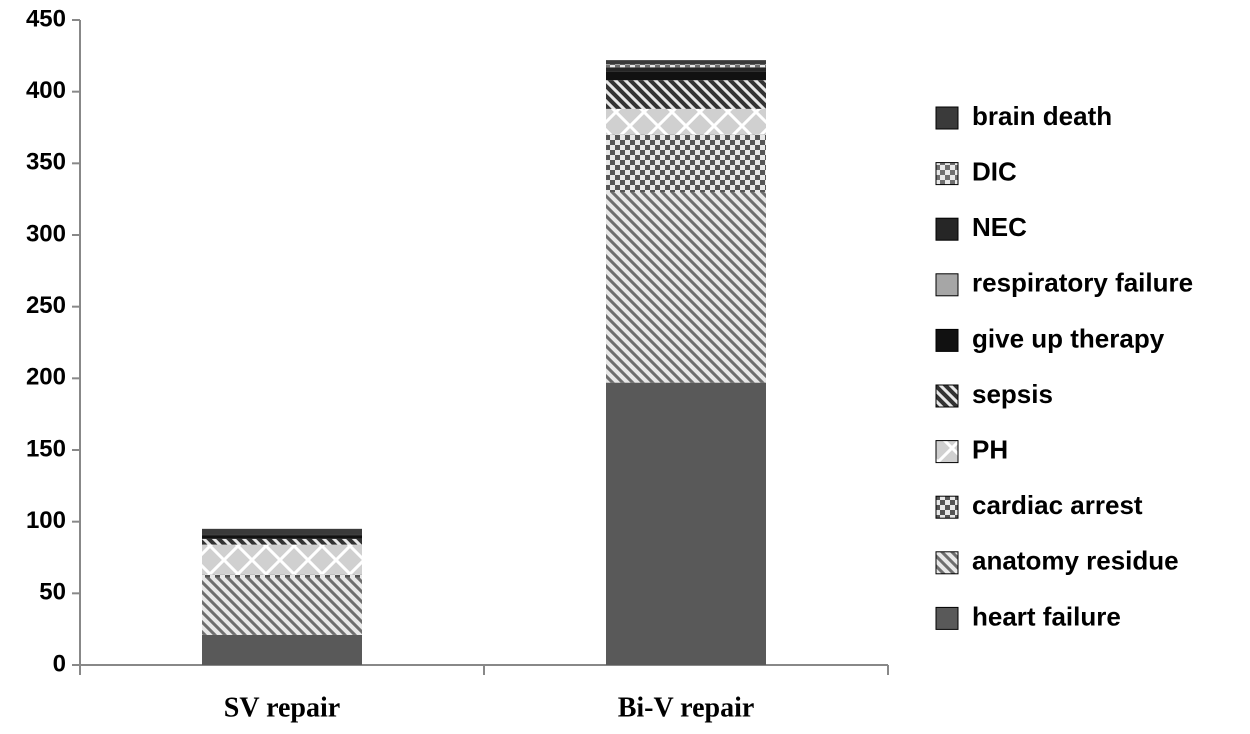 The image size is (1250, 734). What do you see at coordinates (46, 162) in the screenshot?
I see `y-tick-label: 350` at bounding box center [46, 162].